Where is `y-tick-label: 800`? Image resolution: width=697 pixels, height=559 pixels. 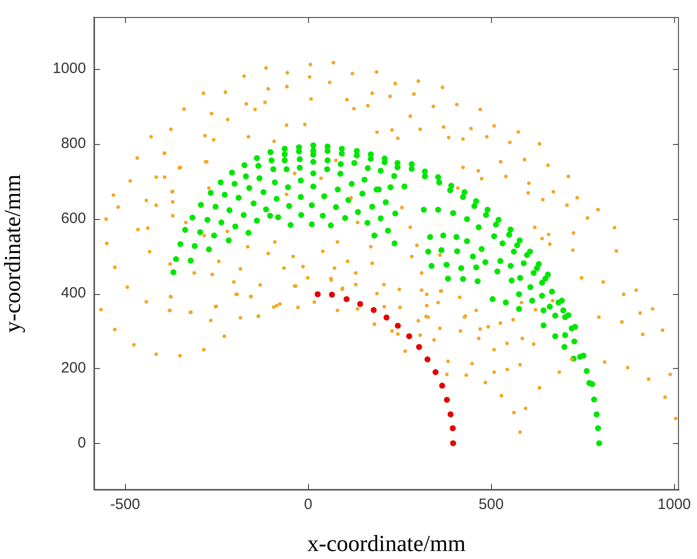
y-tick-label: 800 is located at coordinates (73, 143).